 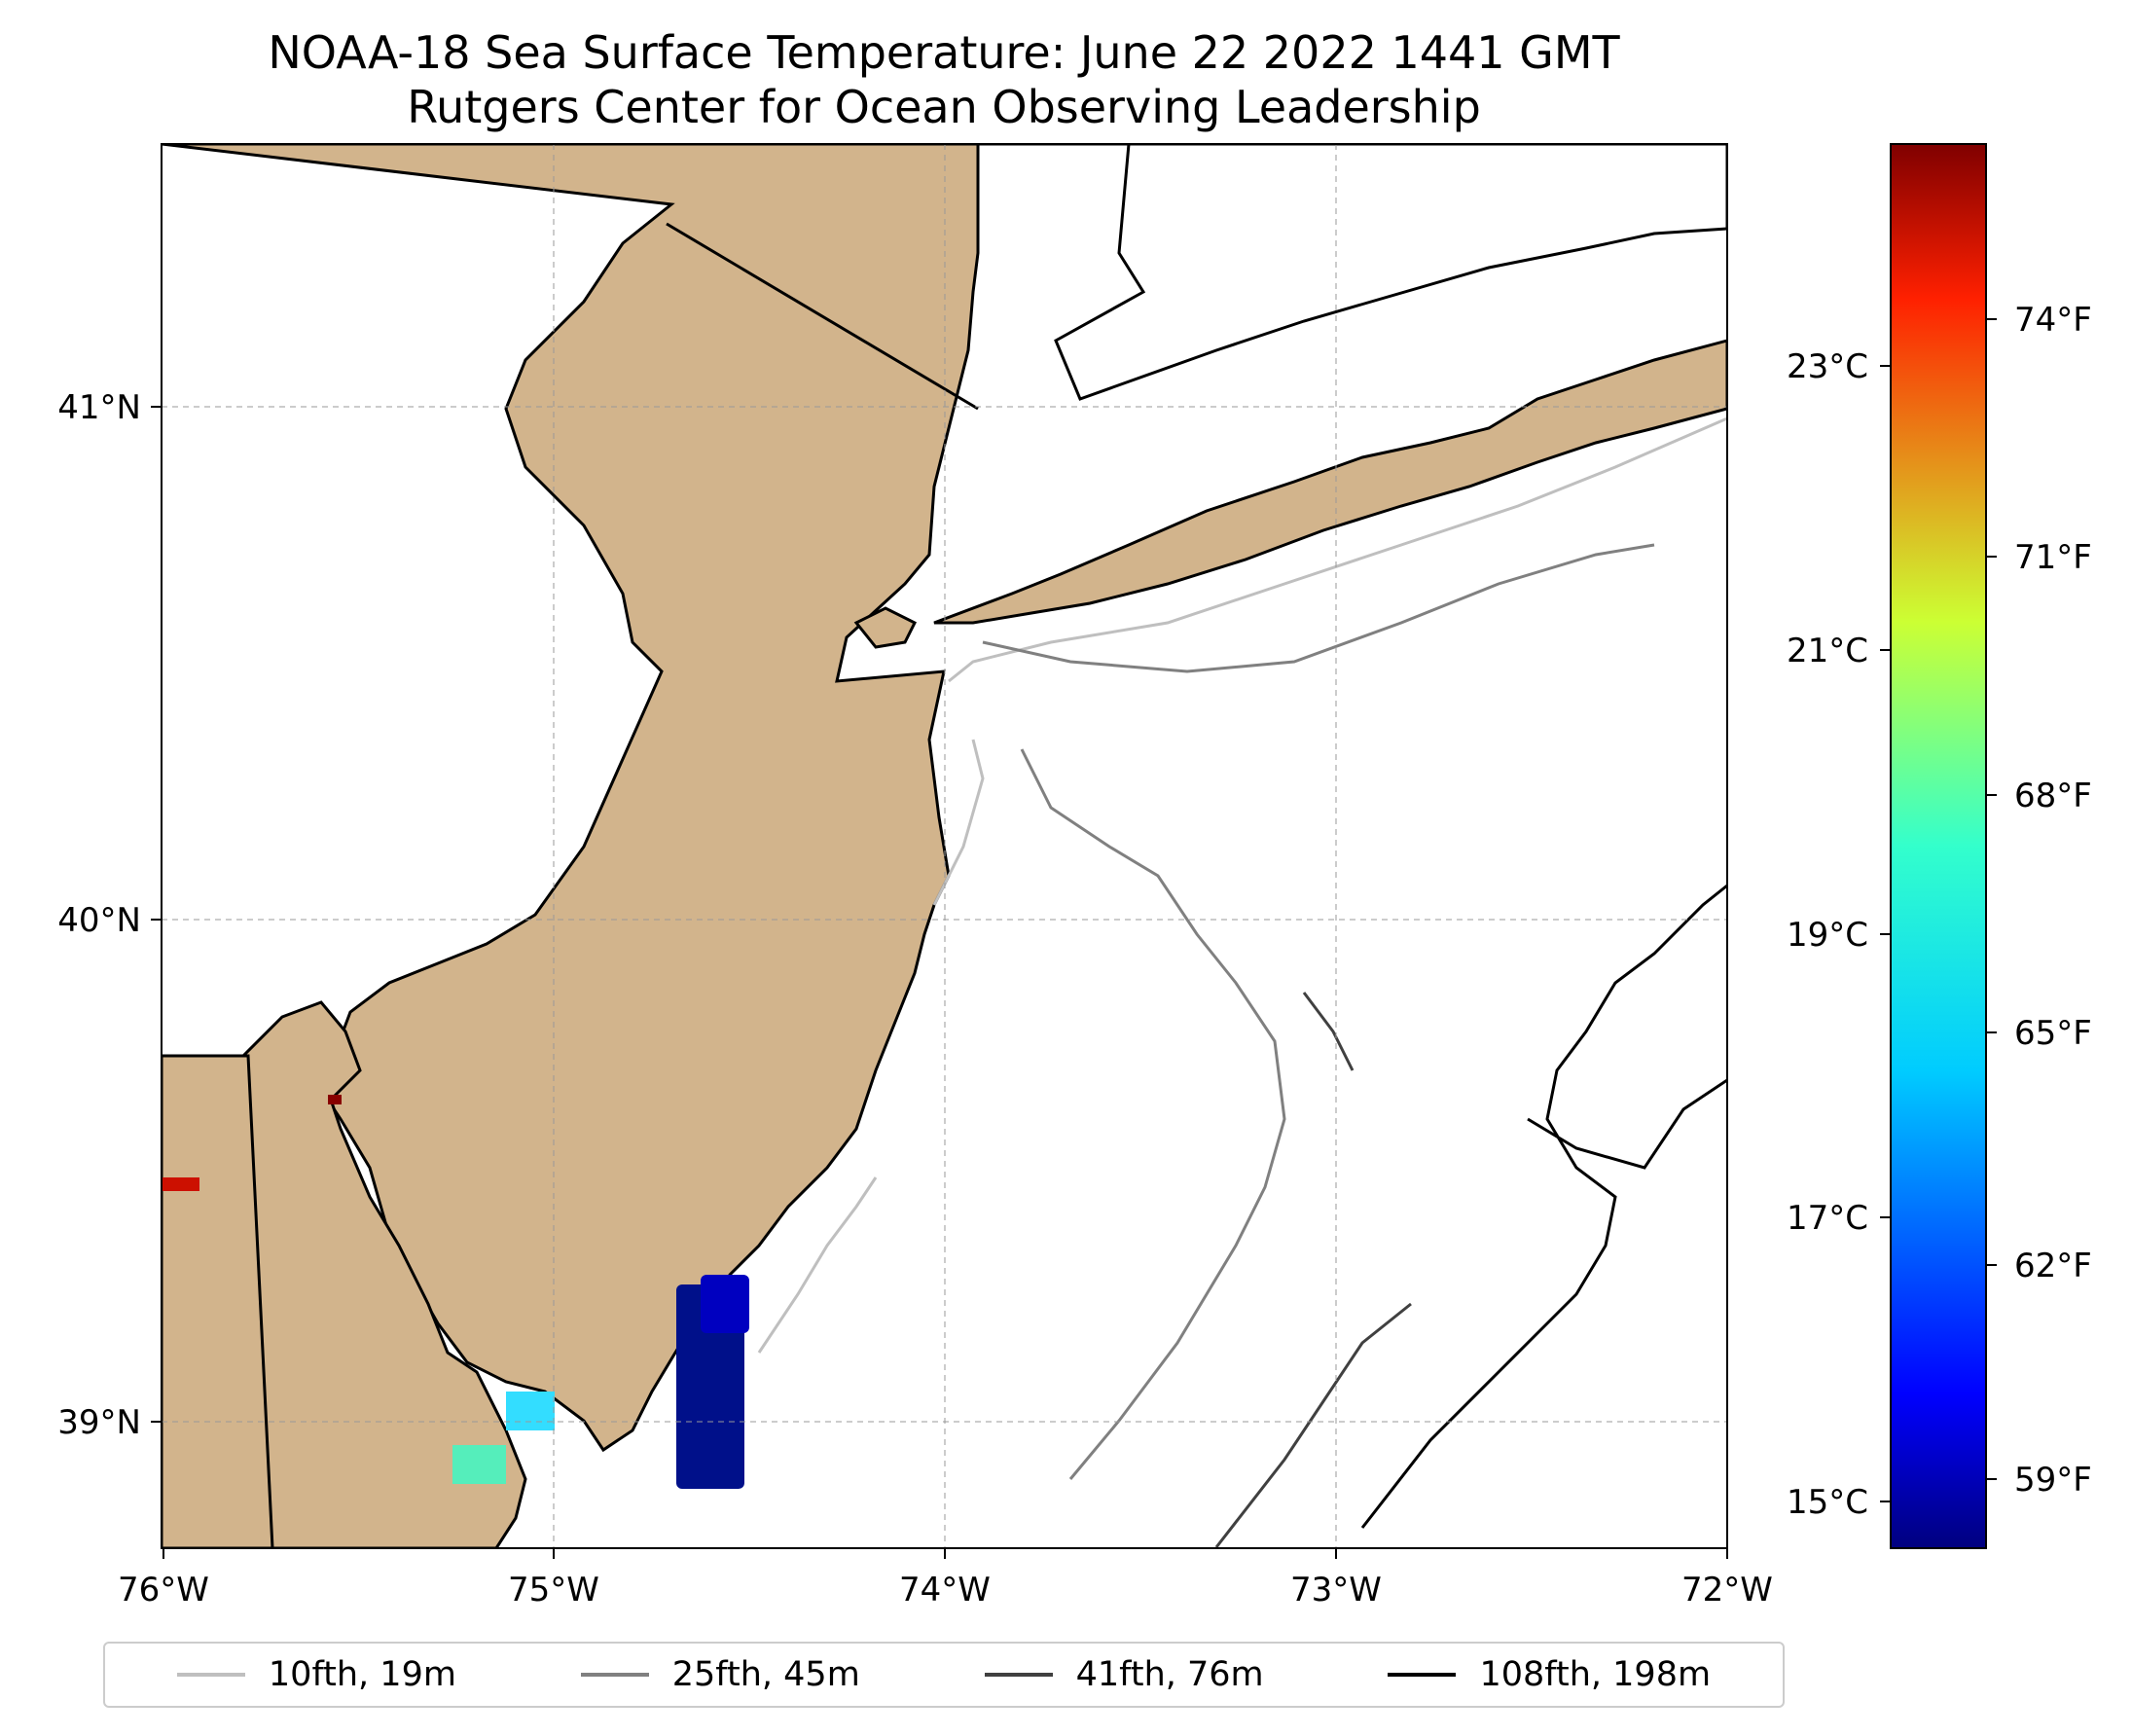 I want to click on x-tick-label: 73°W, so click(x=1336, y=1590).